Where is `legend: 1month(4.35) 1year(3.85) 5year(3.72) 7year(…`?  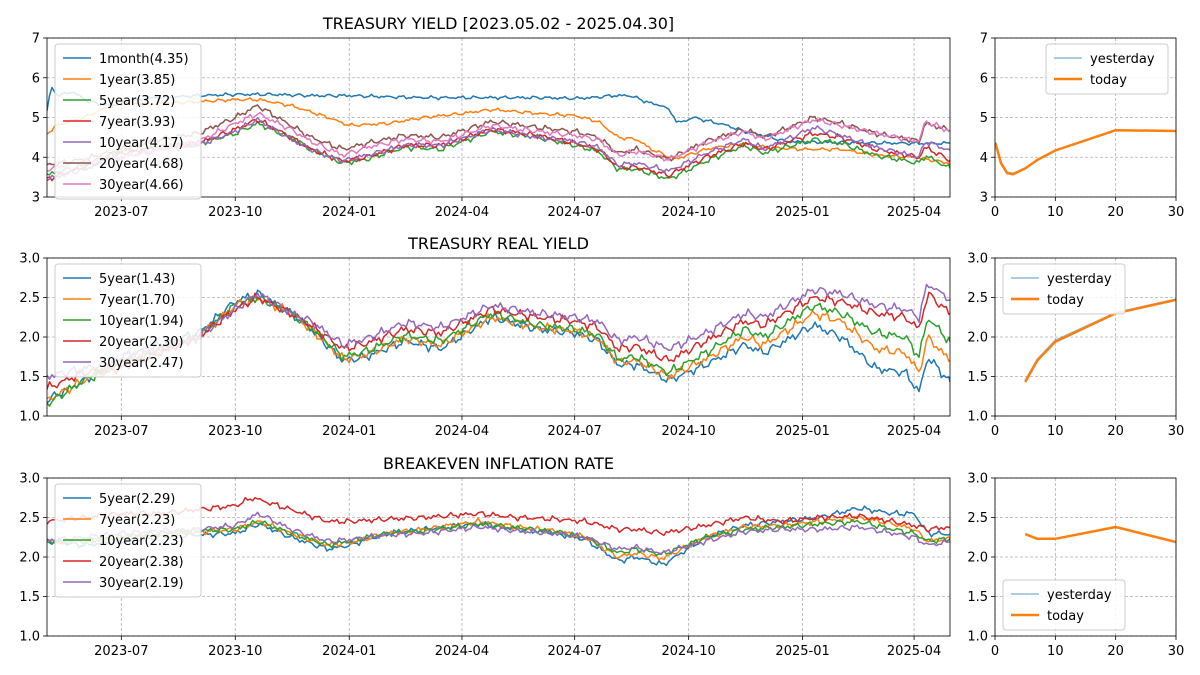
legend: 1month(4.35) 1year(3.85) 5year(3.72) 7year(… is located at coordinates (128, 121).